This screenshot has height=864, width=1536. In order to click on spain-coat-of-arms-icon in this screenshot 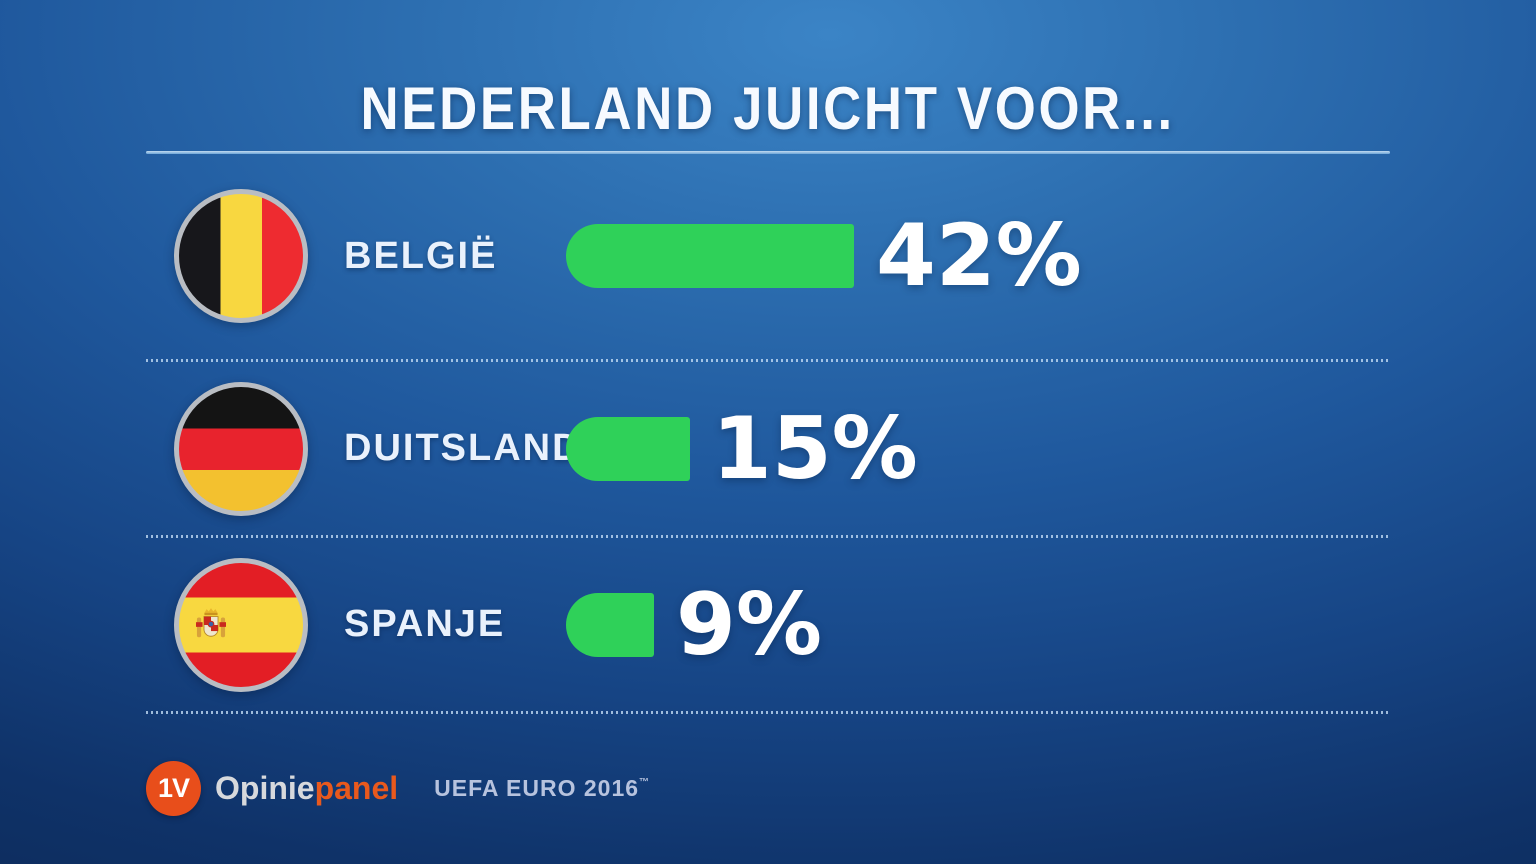, I will do `click(211, 622)`.